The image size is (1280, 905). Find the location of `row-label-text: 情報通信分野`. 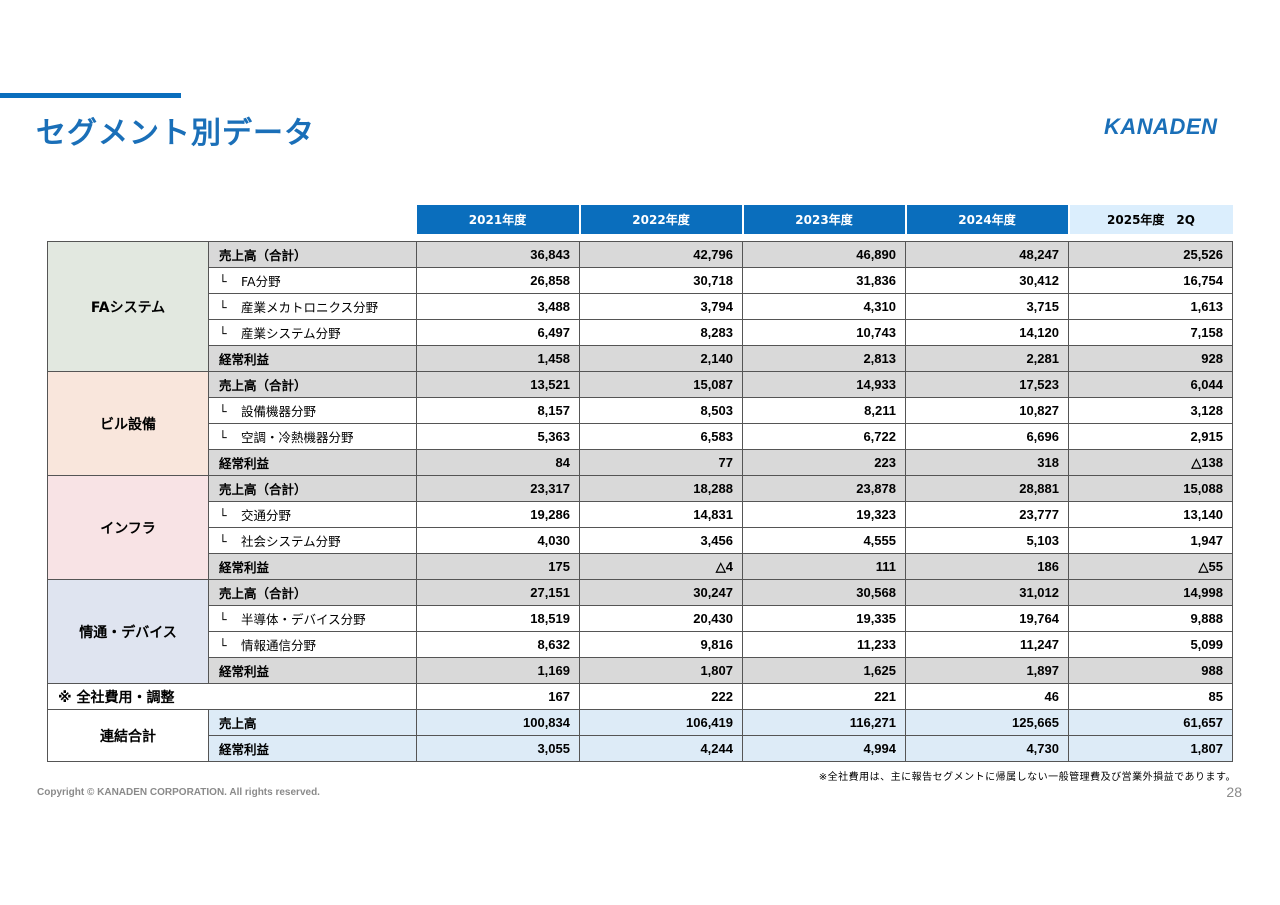

row-label-text: 情報通信分野 is located at coordinates (279, 645).